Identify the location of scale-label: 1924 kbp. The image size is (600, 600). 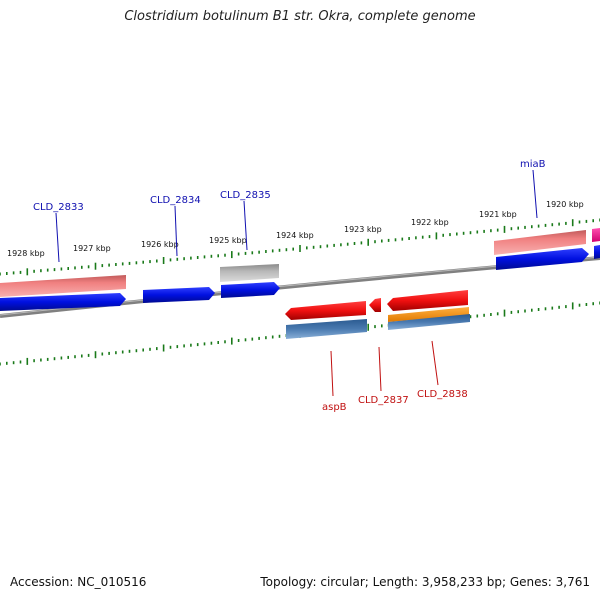
(295, 235).